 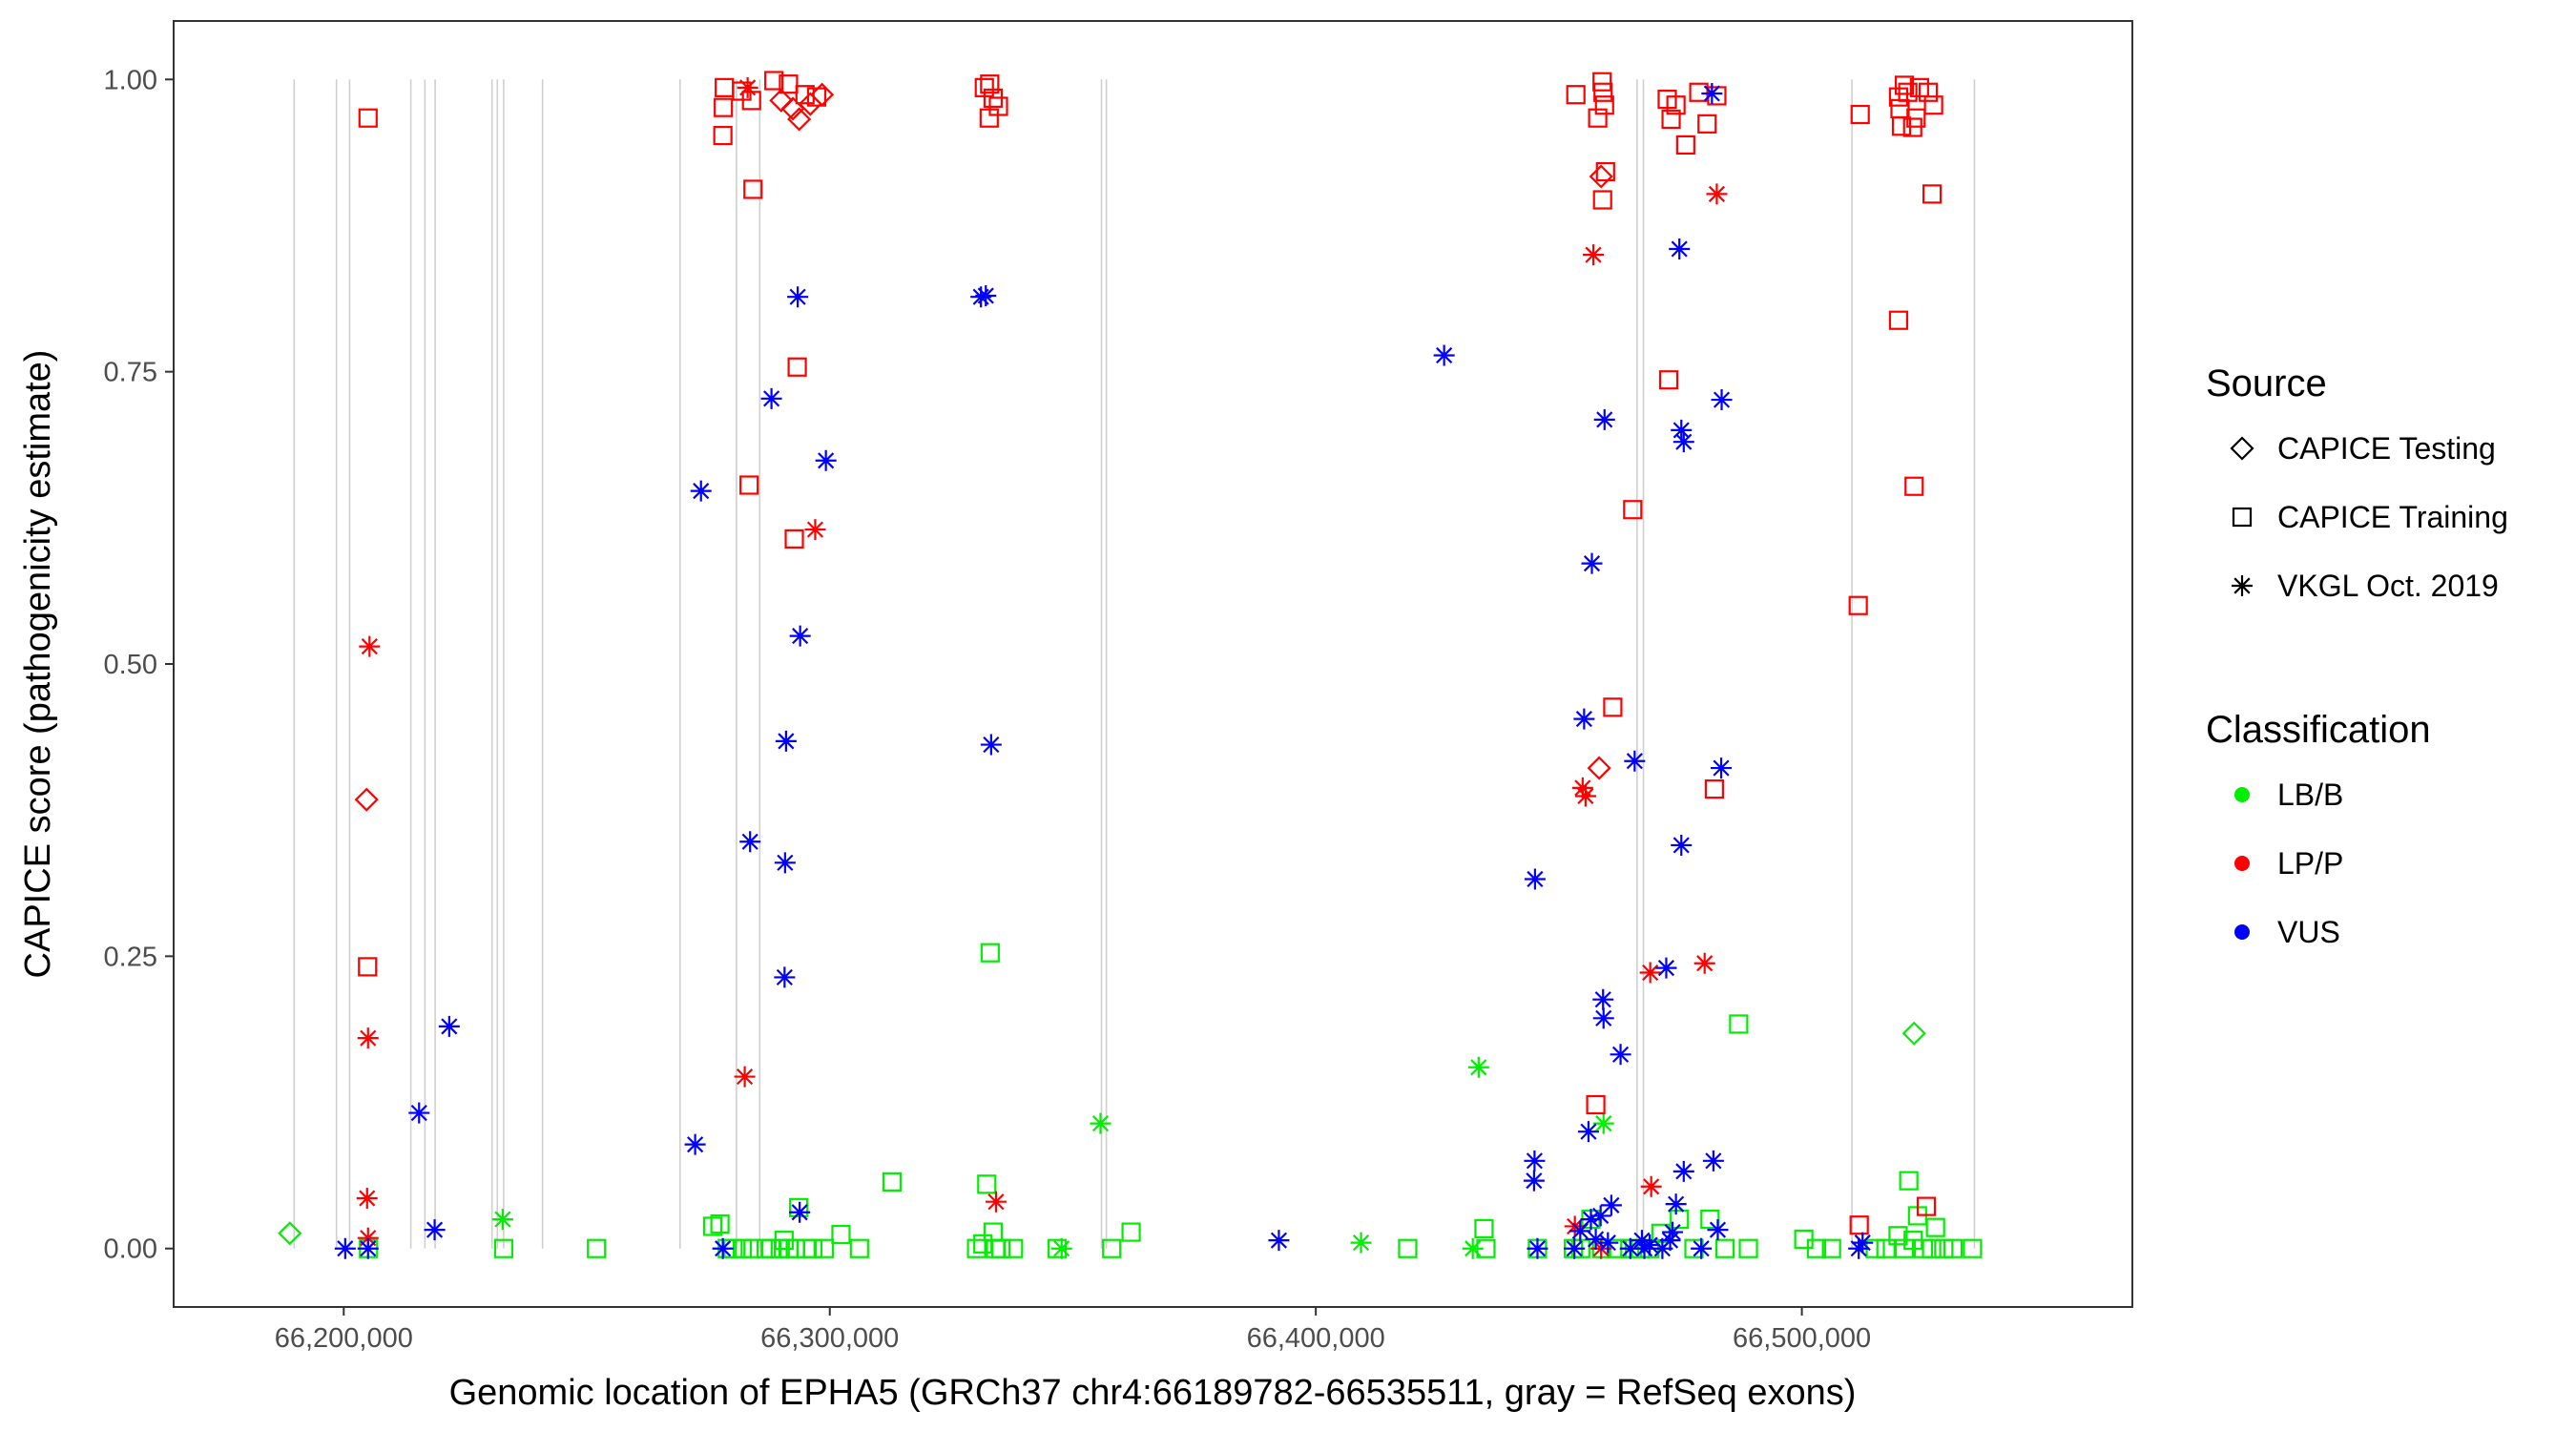 I want to click on x-axis: 66,200,000 66,300,000 66,400,000 66,500,000, so click(x=1073, y=1330).